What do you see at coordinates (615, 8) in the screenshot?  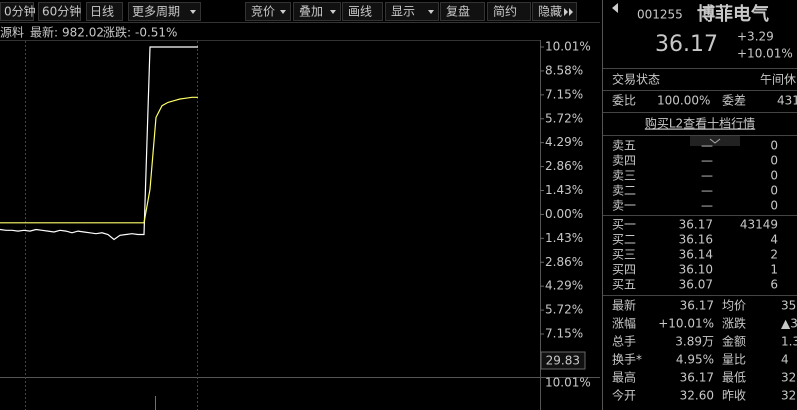 I see `prev-icon` at bounding box center [615, 8].